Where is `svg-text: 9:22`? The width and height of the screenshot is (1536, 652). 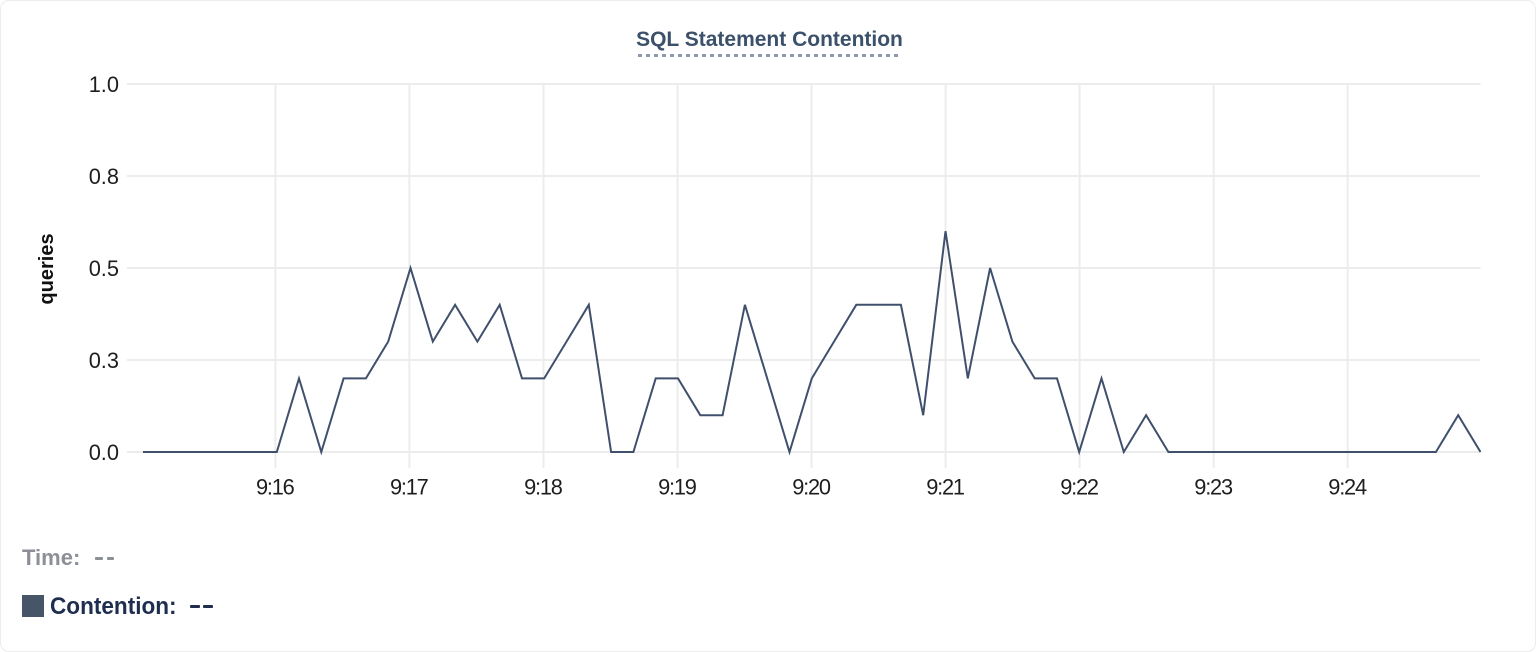 svg-text: 9:22 is located at coordinates (1079, 487).